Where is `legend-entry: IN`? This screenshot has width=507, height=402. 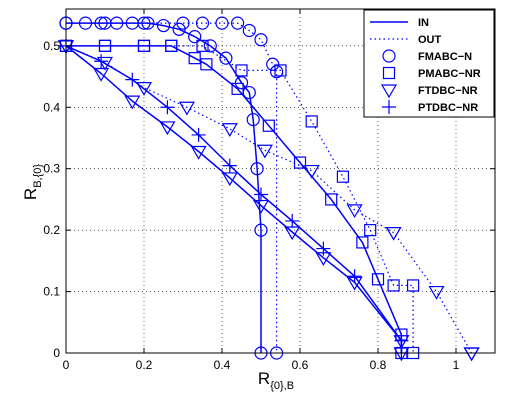
legend-entry: IN is located at coordinates (399, 23).